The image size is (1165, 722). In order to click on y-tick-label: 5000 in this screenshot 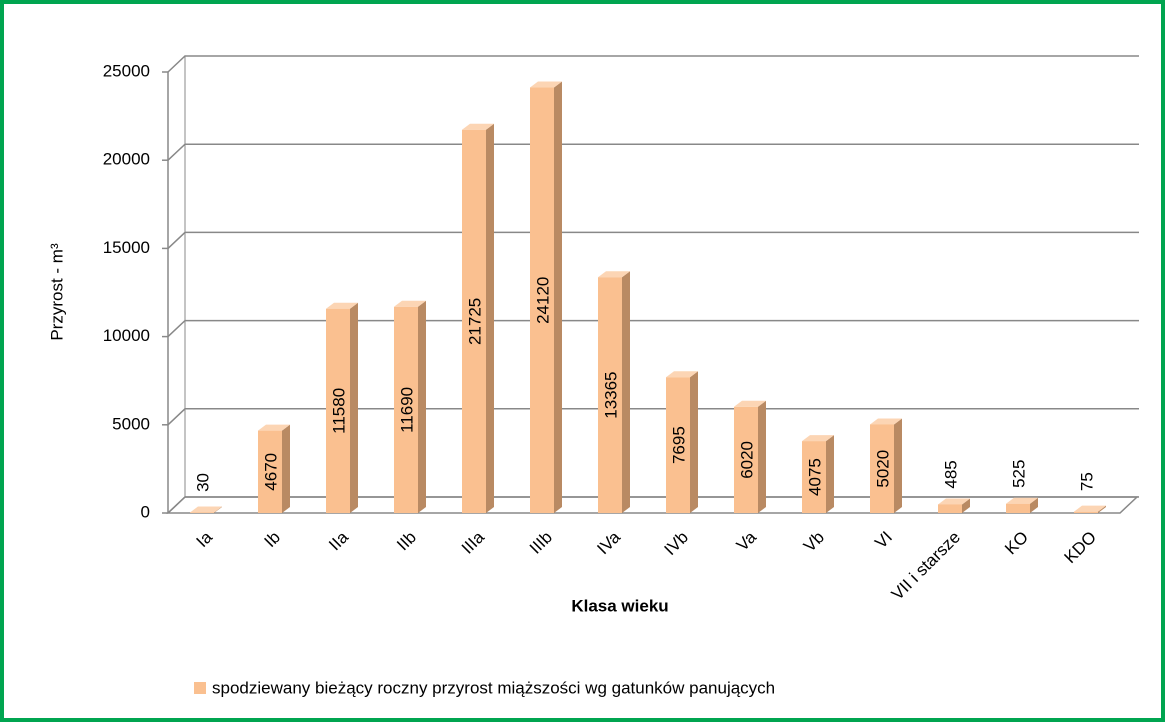, I will do `click(131, 423)`.